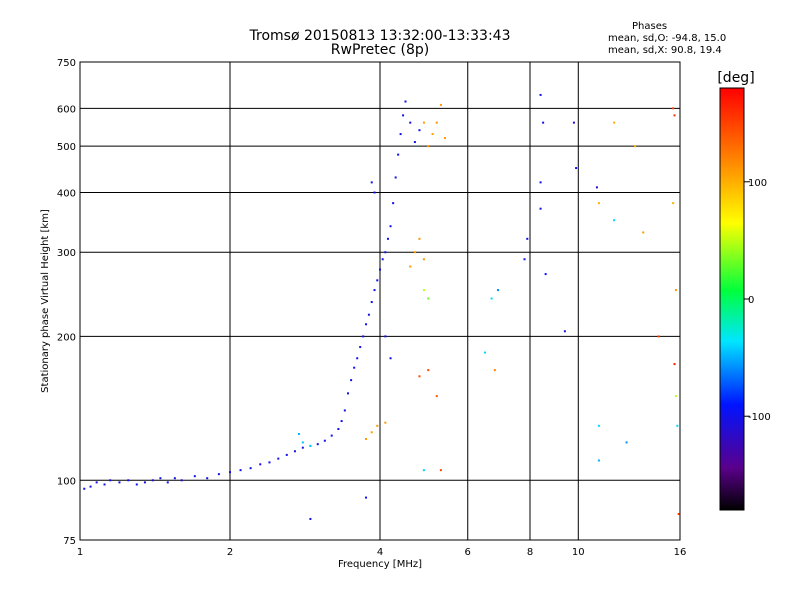 This screenshot has height=600, width=800. I want to click on y-axis-label: Stationary phase Virtual Height [km], so click(45, 301).